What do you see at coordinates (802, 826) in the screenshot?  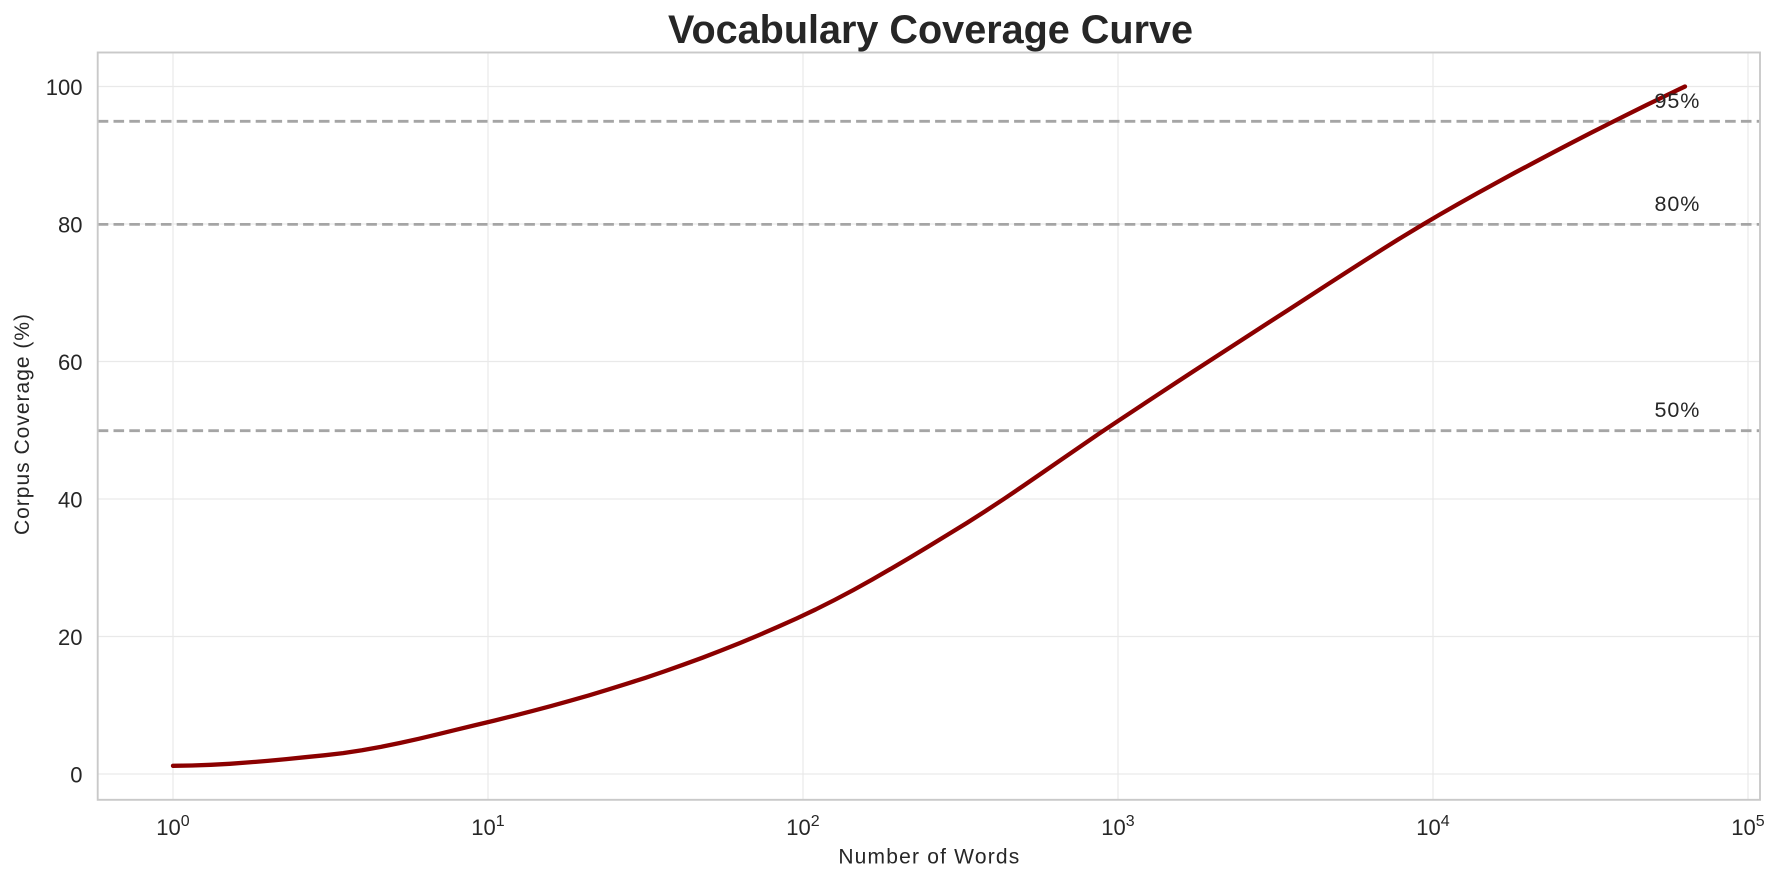 I see `svg-text: 10²` at bounding box center [802, 826].